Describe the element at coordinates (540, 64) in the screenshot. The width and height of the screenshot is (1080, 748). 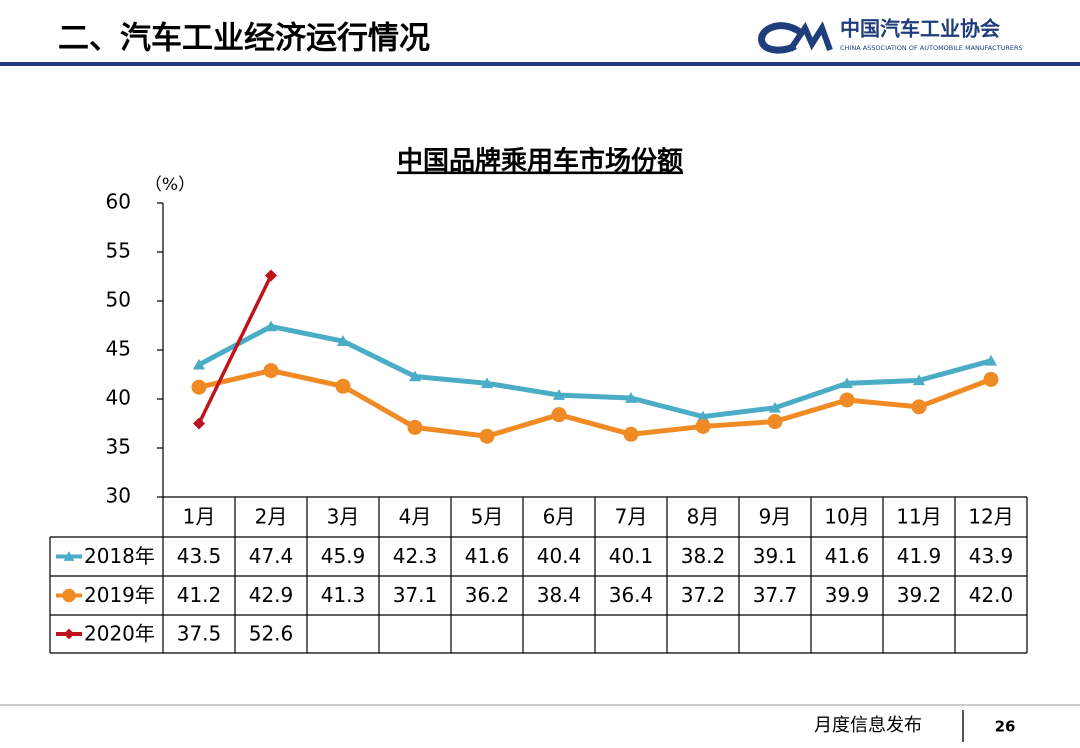
I see `header-rule` at that location.